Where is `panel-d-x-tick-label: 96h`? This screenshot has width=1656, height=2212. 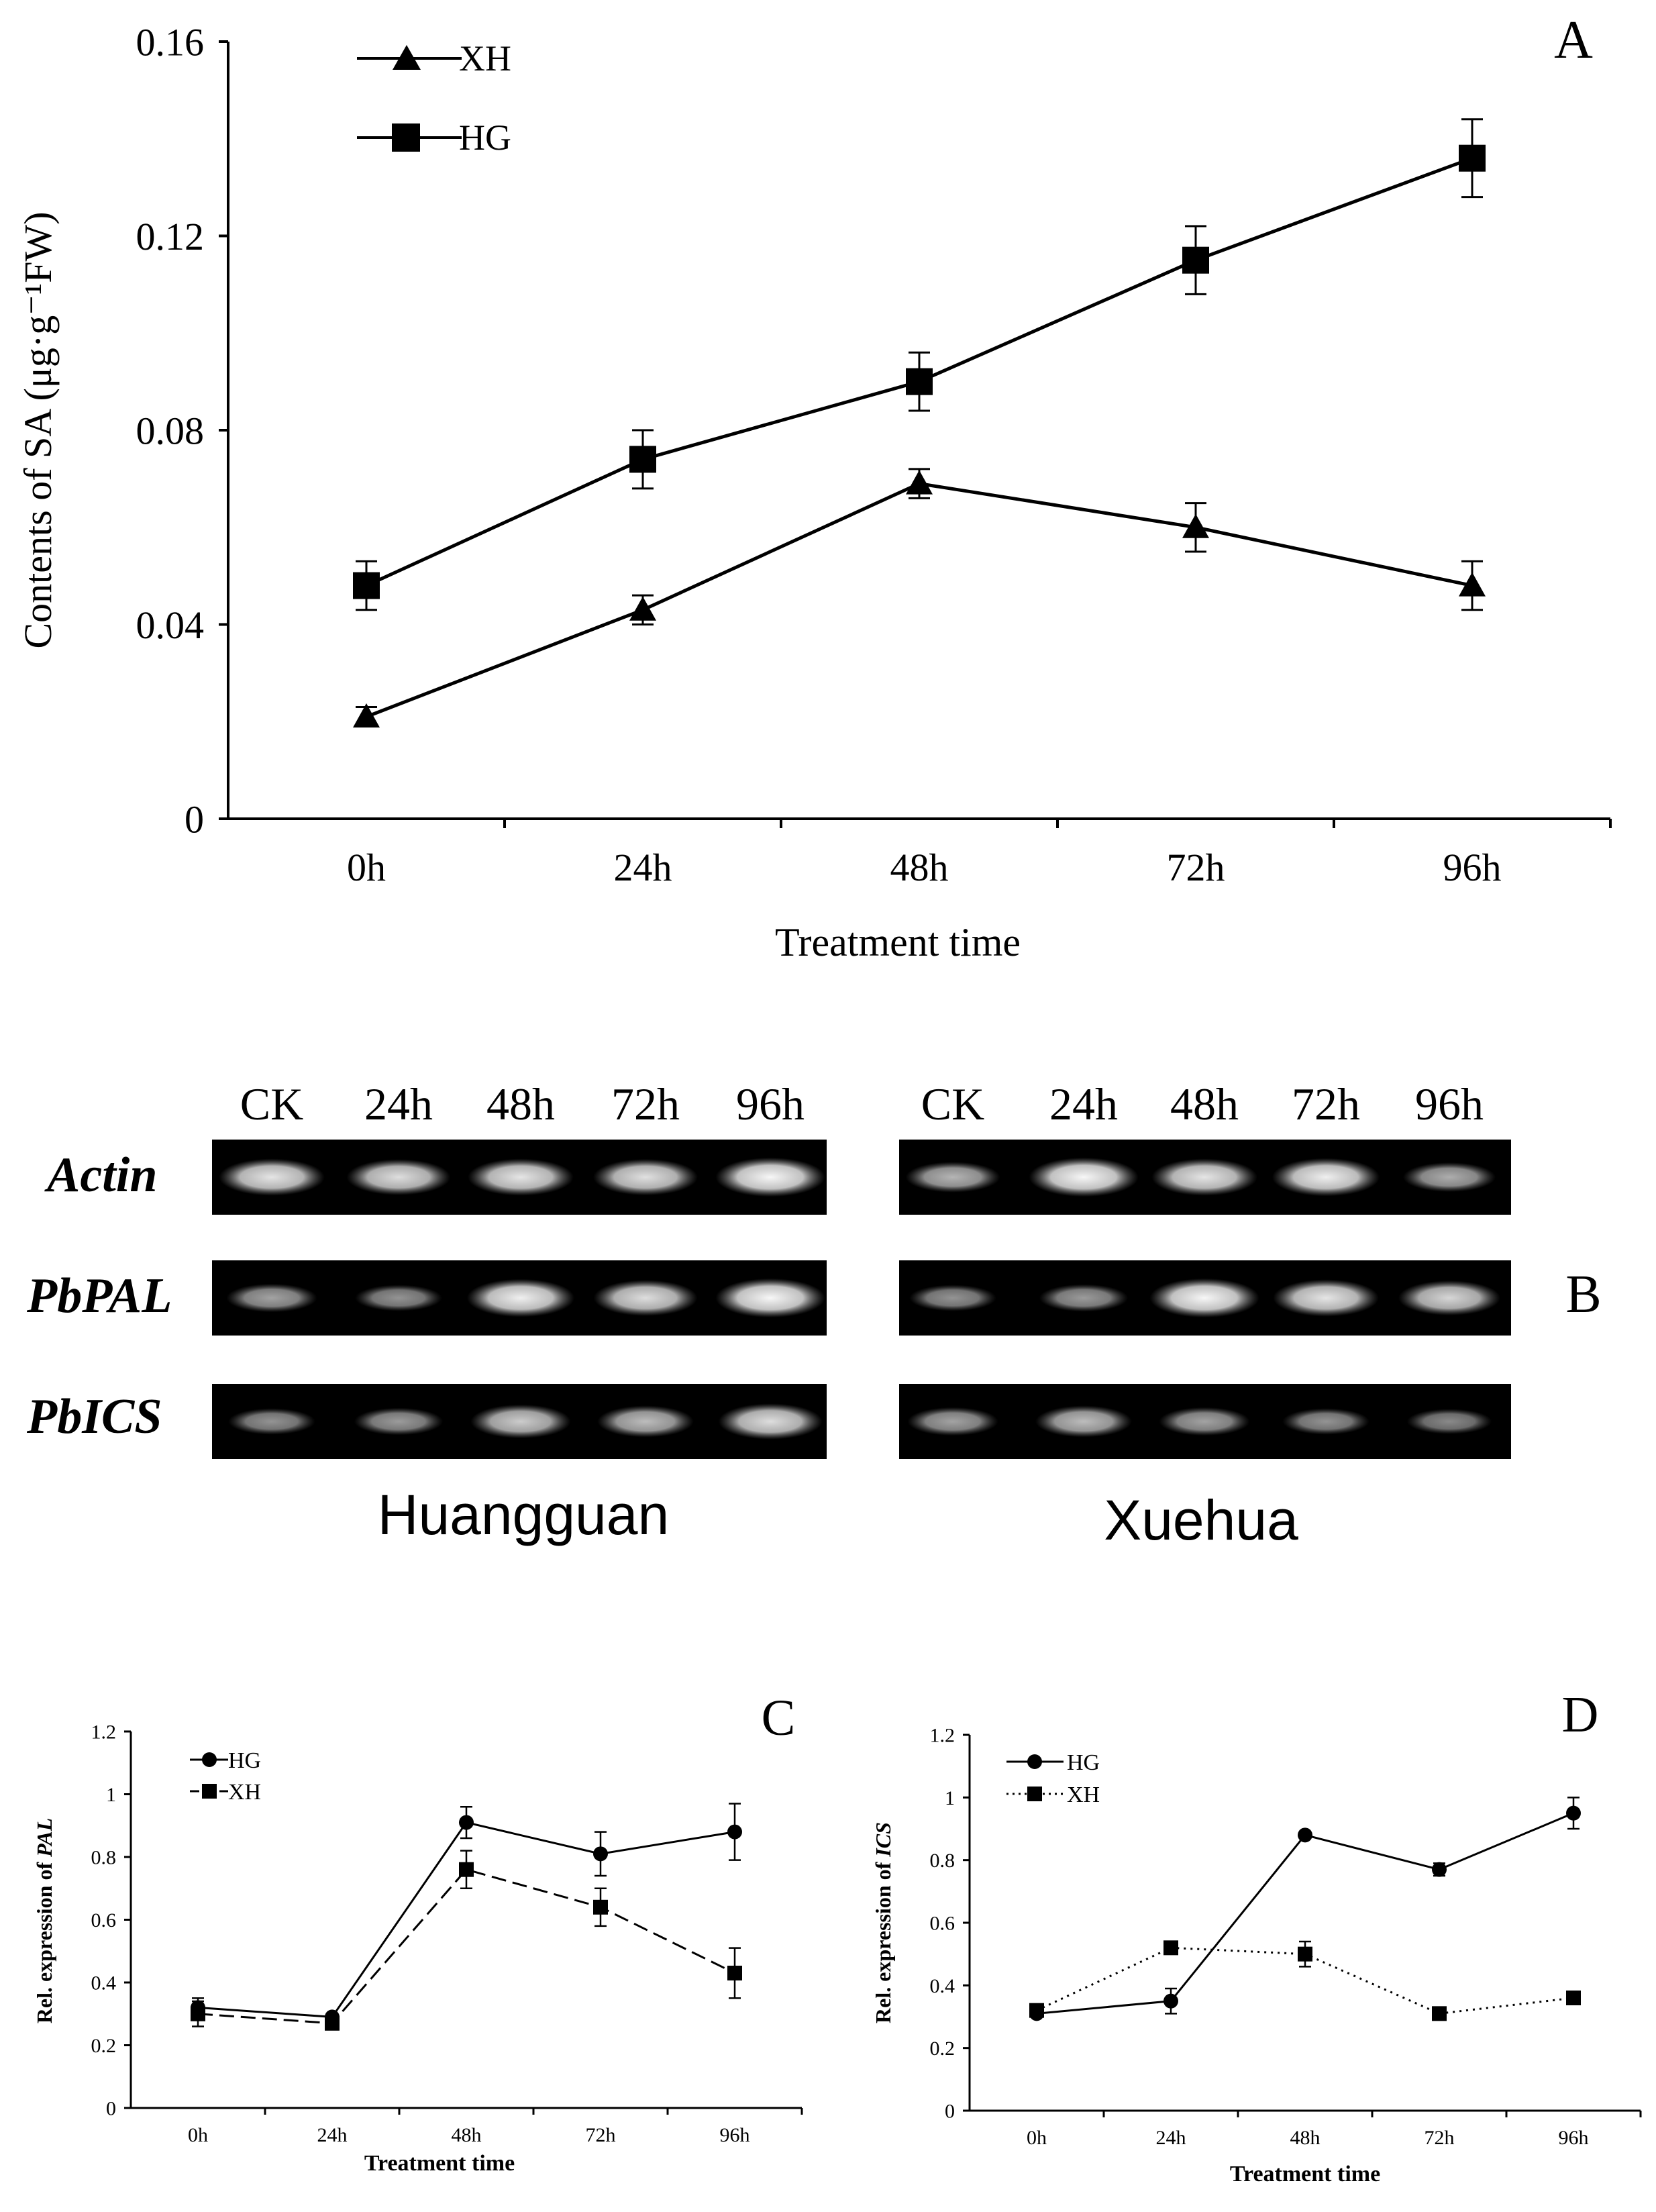 panel-d-x-tick-label: 96h is located at coordinates (1574, 2138).